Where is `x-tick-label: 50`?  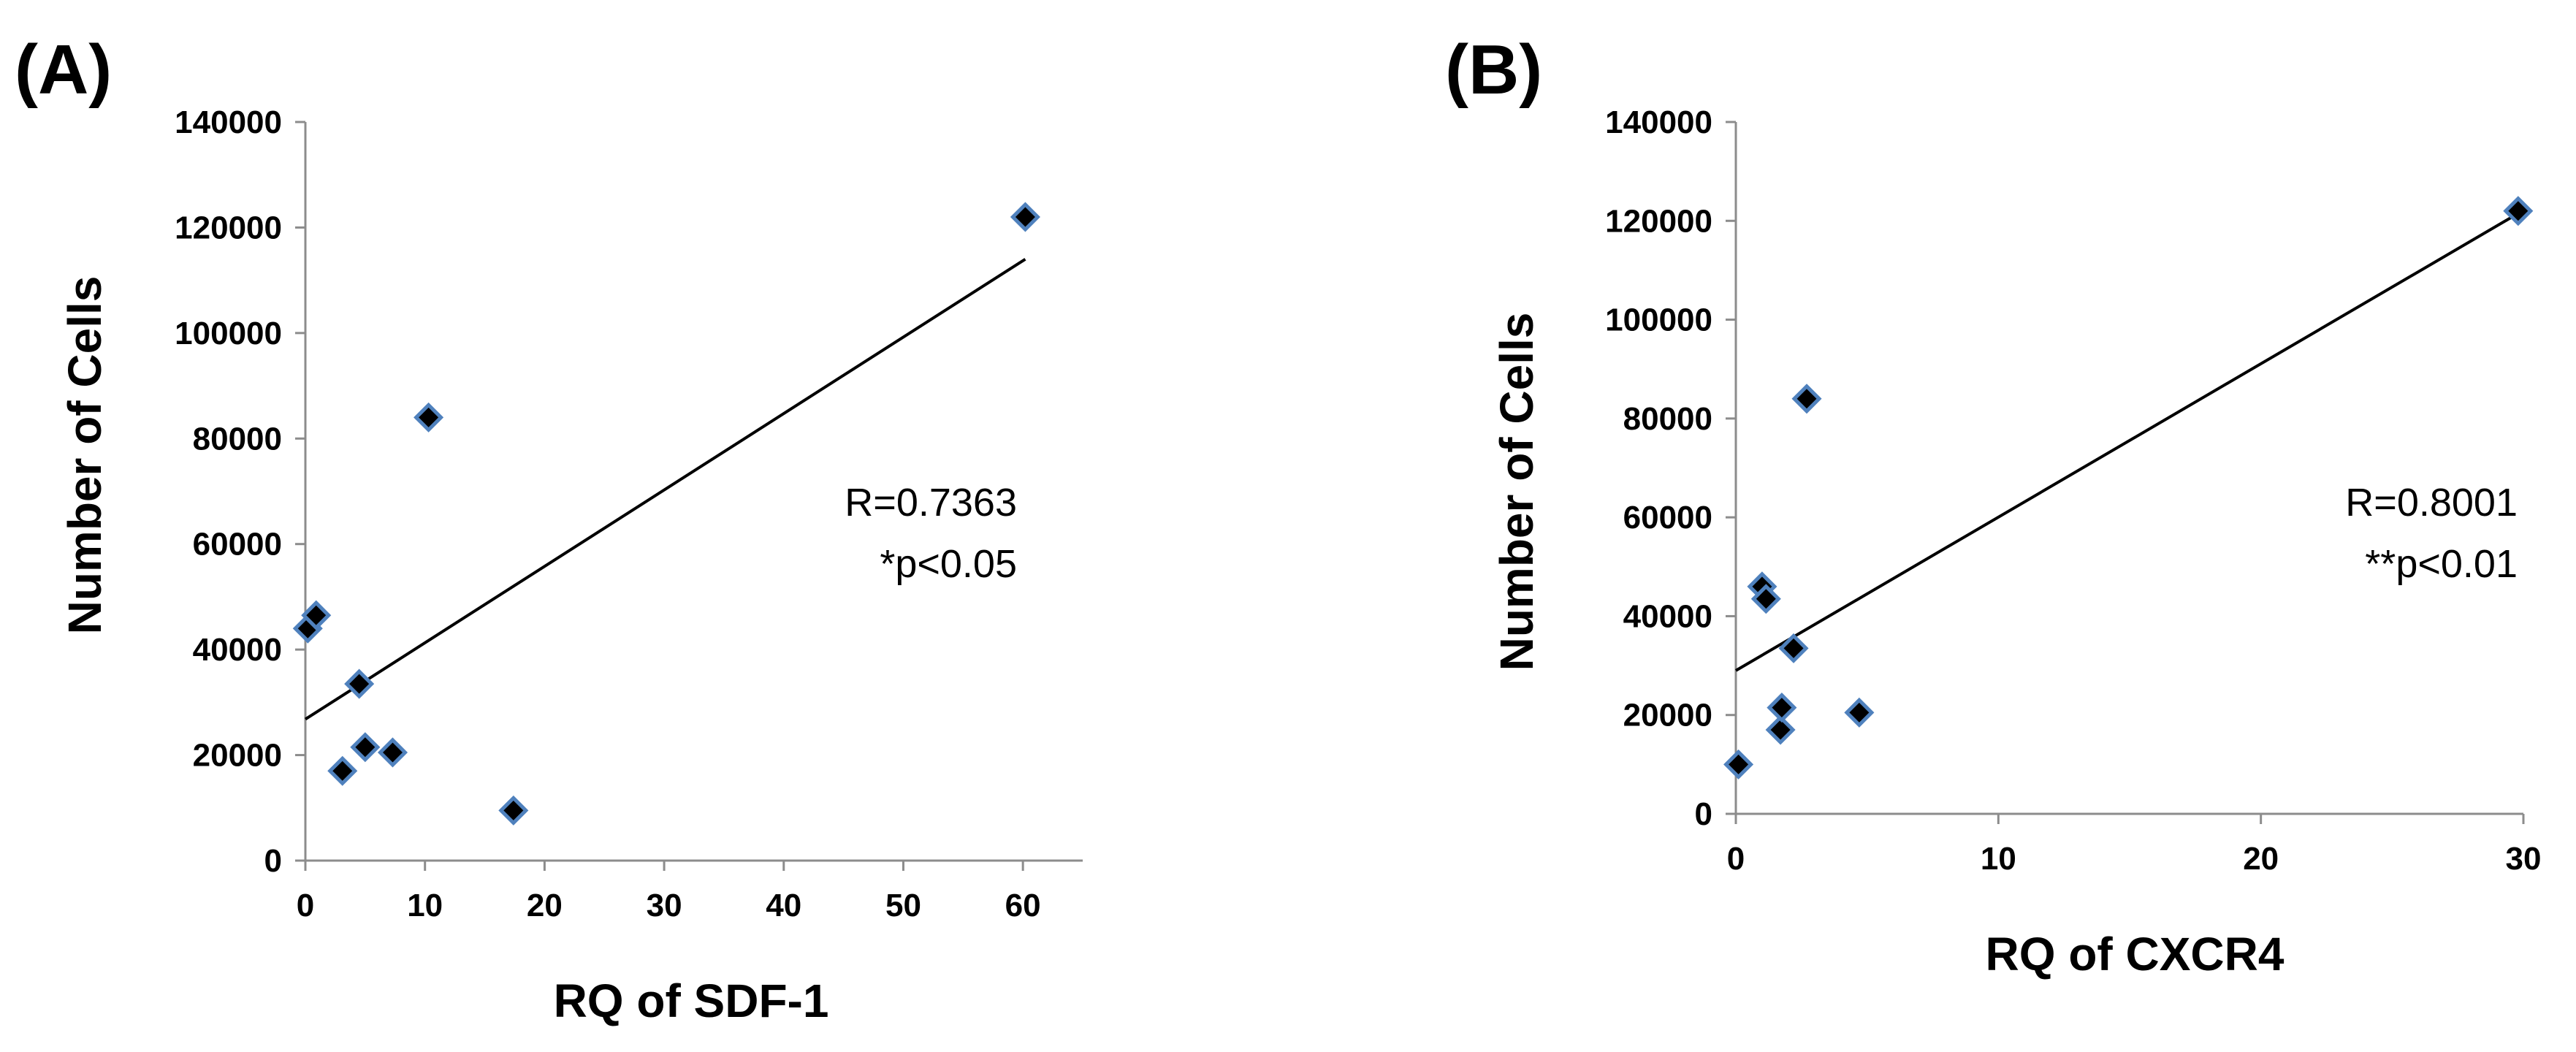 x-tick-label: 50 is located at coordinates (903, 905).